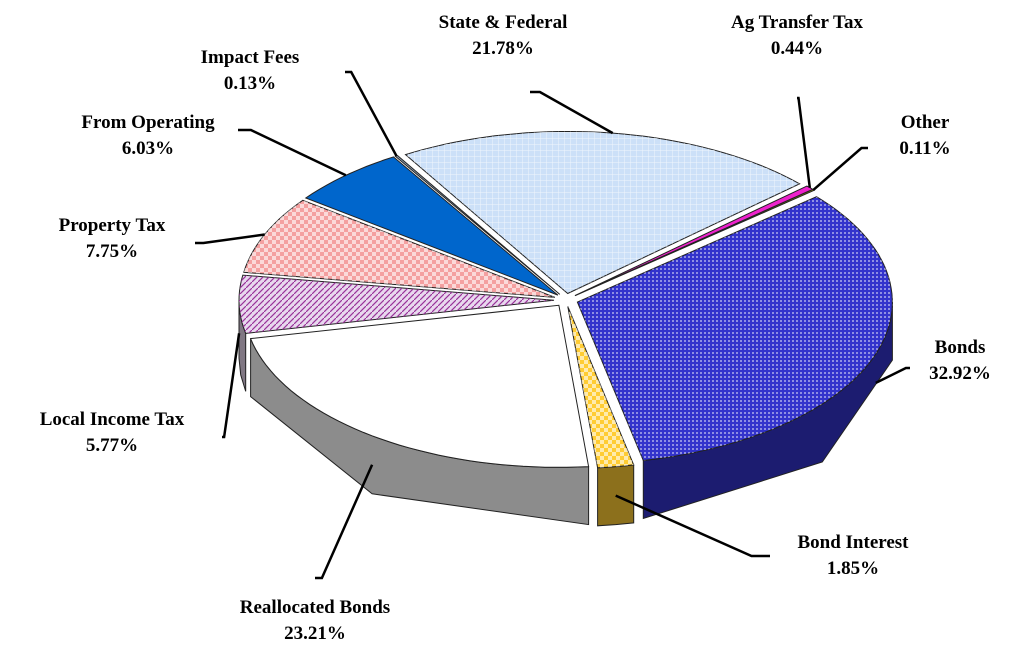 Image resolution: width=1013 pixels, height=665 pixels. What do you see at coordinates (960, 373) in the screenshot?
I see `slice-value-label: 32.92%` at bounding box center [960, 373].